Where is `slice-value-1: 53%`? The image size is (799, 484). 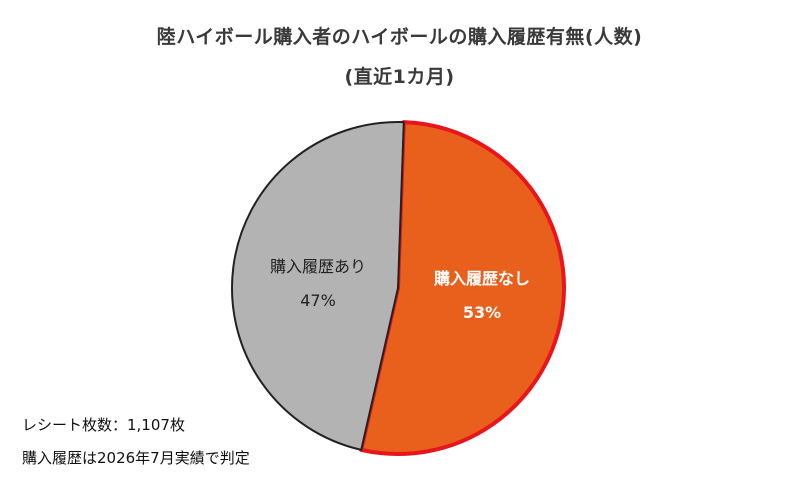 slice-value-1: 53% is located at coordinates (482, 312).